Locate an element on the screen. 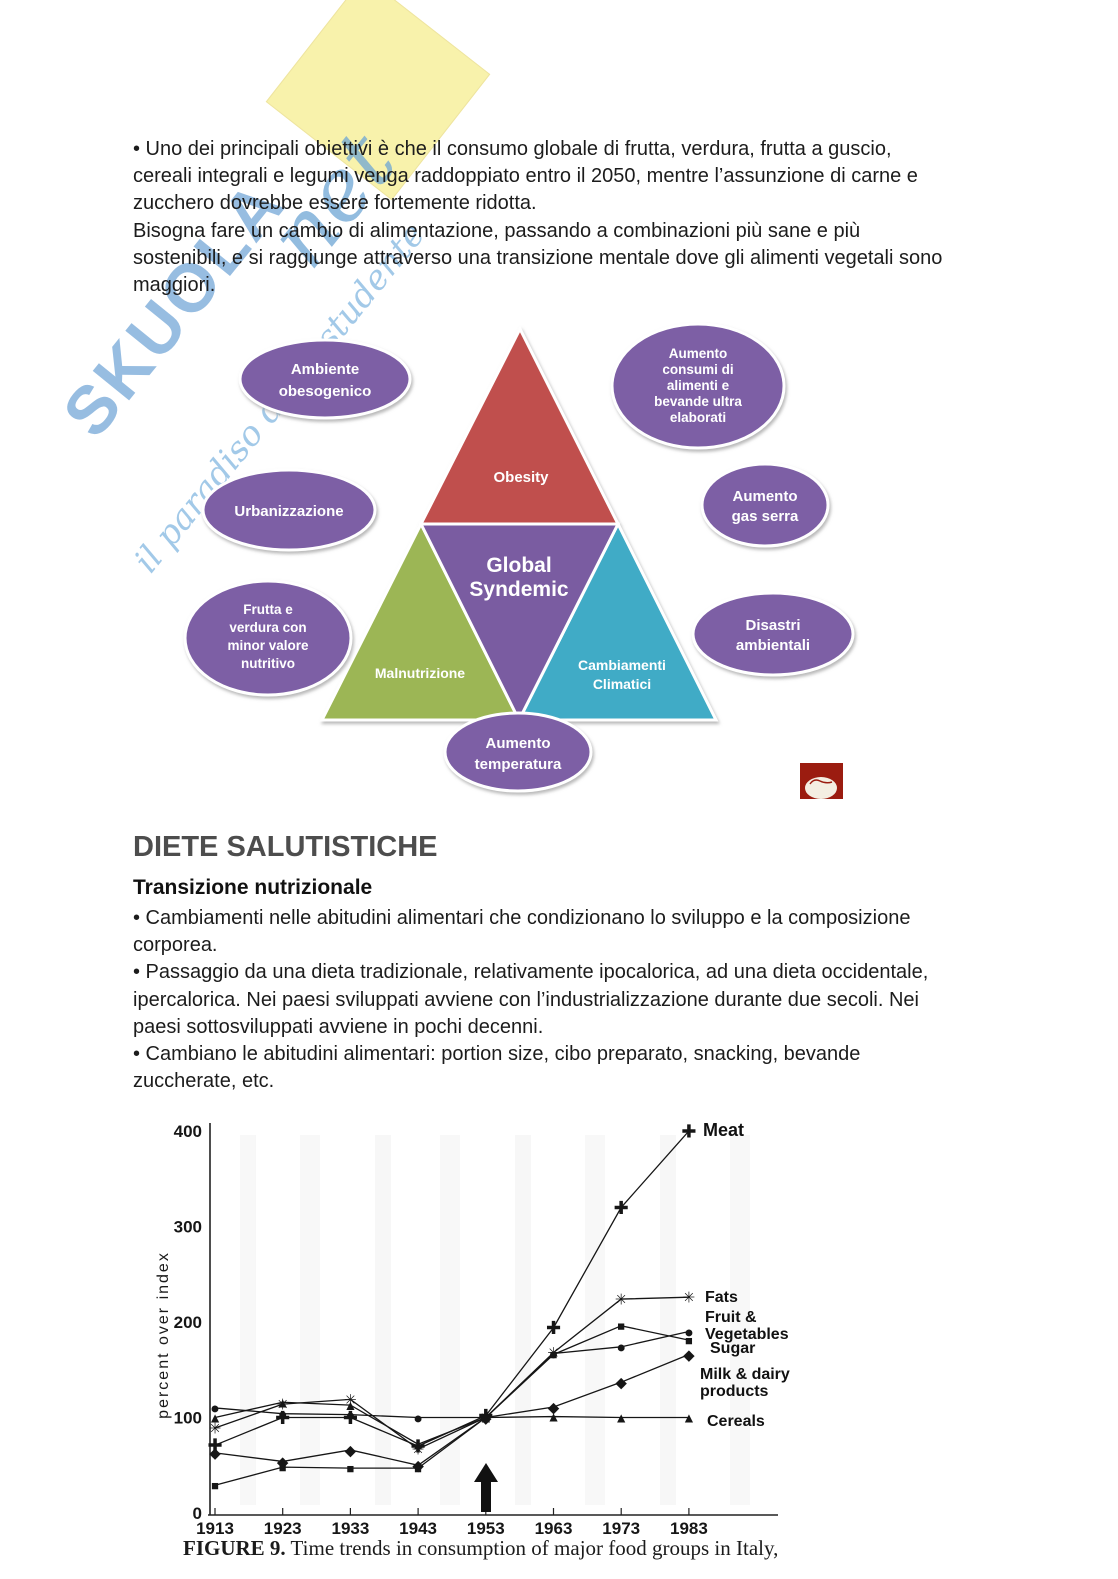 The width and height of the screenshot is (1118, 1579). y-axis-title: percent over index is located at coordinates (163, 1335).